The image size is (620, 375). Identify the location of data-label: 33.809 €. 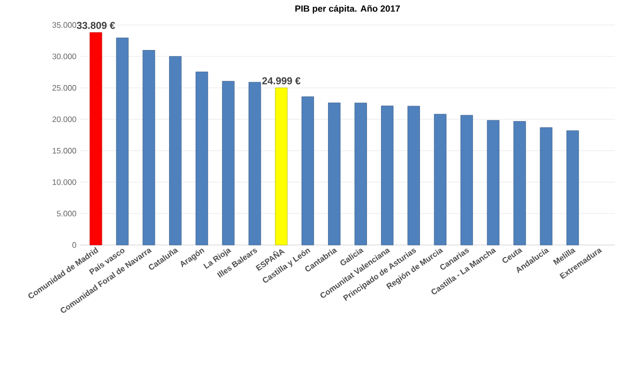
(96, 25).